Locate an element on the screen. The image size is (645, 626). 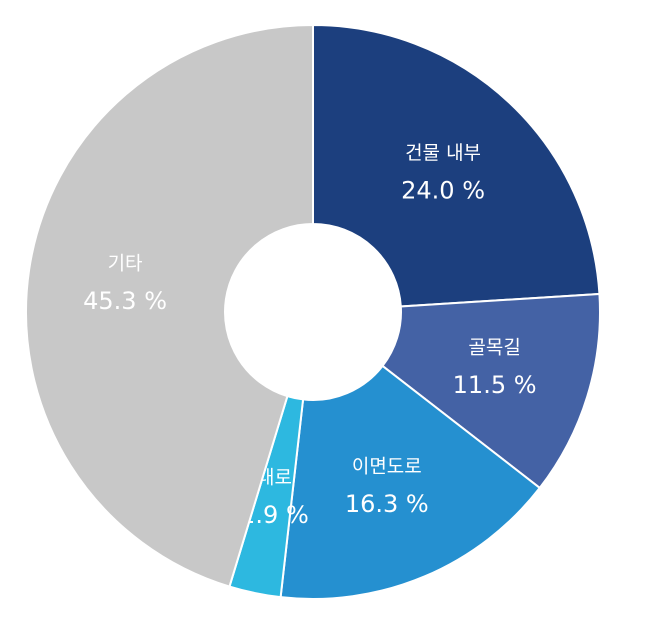
slice-category: 건물 내부 is located at coordinates (443, 153).